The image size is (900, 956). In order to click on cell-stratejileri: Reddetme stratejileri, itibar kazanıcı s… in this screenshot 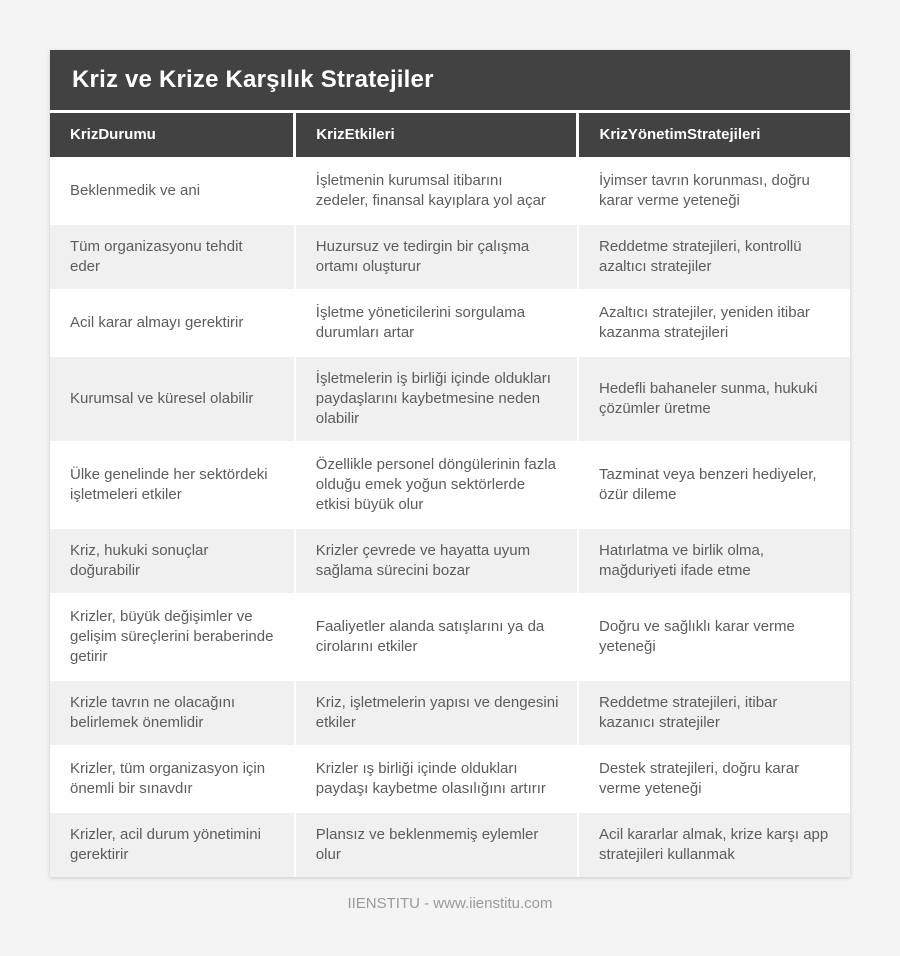, I will do `click(713, 712)`.